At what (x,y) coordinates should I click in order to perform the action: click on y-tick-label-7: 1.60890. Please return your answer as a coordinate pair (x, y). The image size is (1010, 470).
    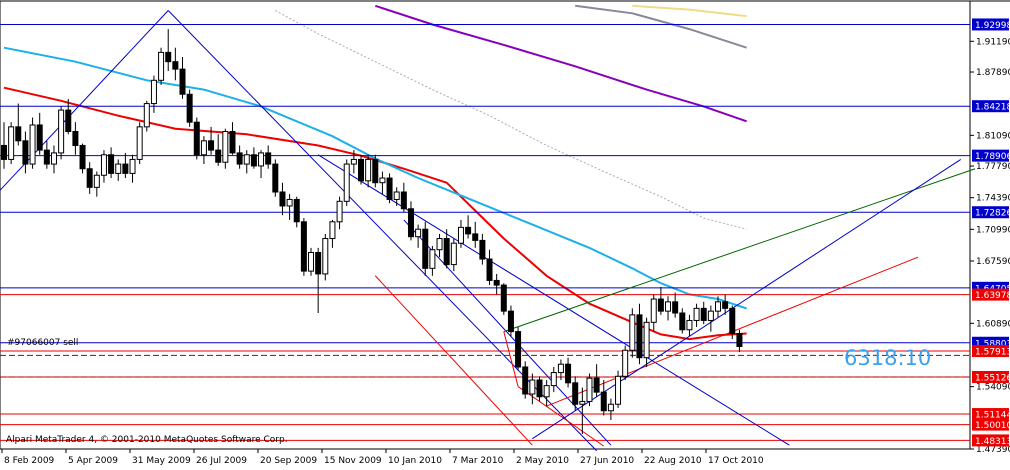
    Looking at the image, I should click on (993, 324).